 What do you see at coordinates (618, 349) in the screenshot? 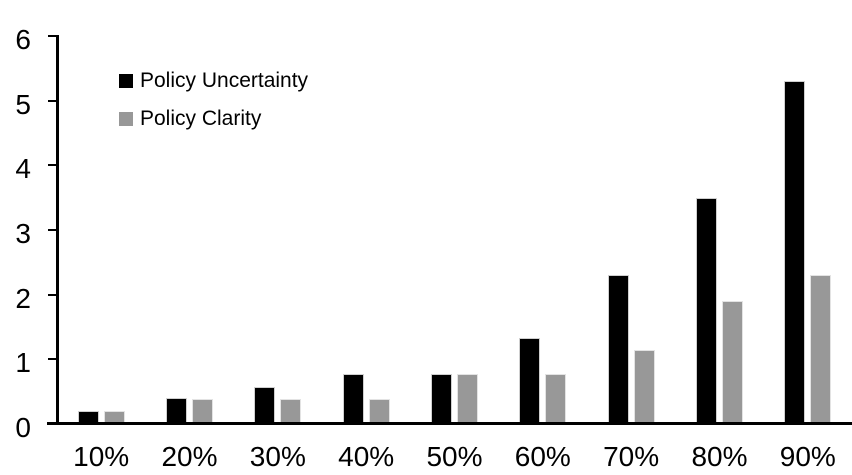
I see `bar-policy-uncertainty-70pct` at bounding box center [618, 349].